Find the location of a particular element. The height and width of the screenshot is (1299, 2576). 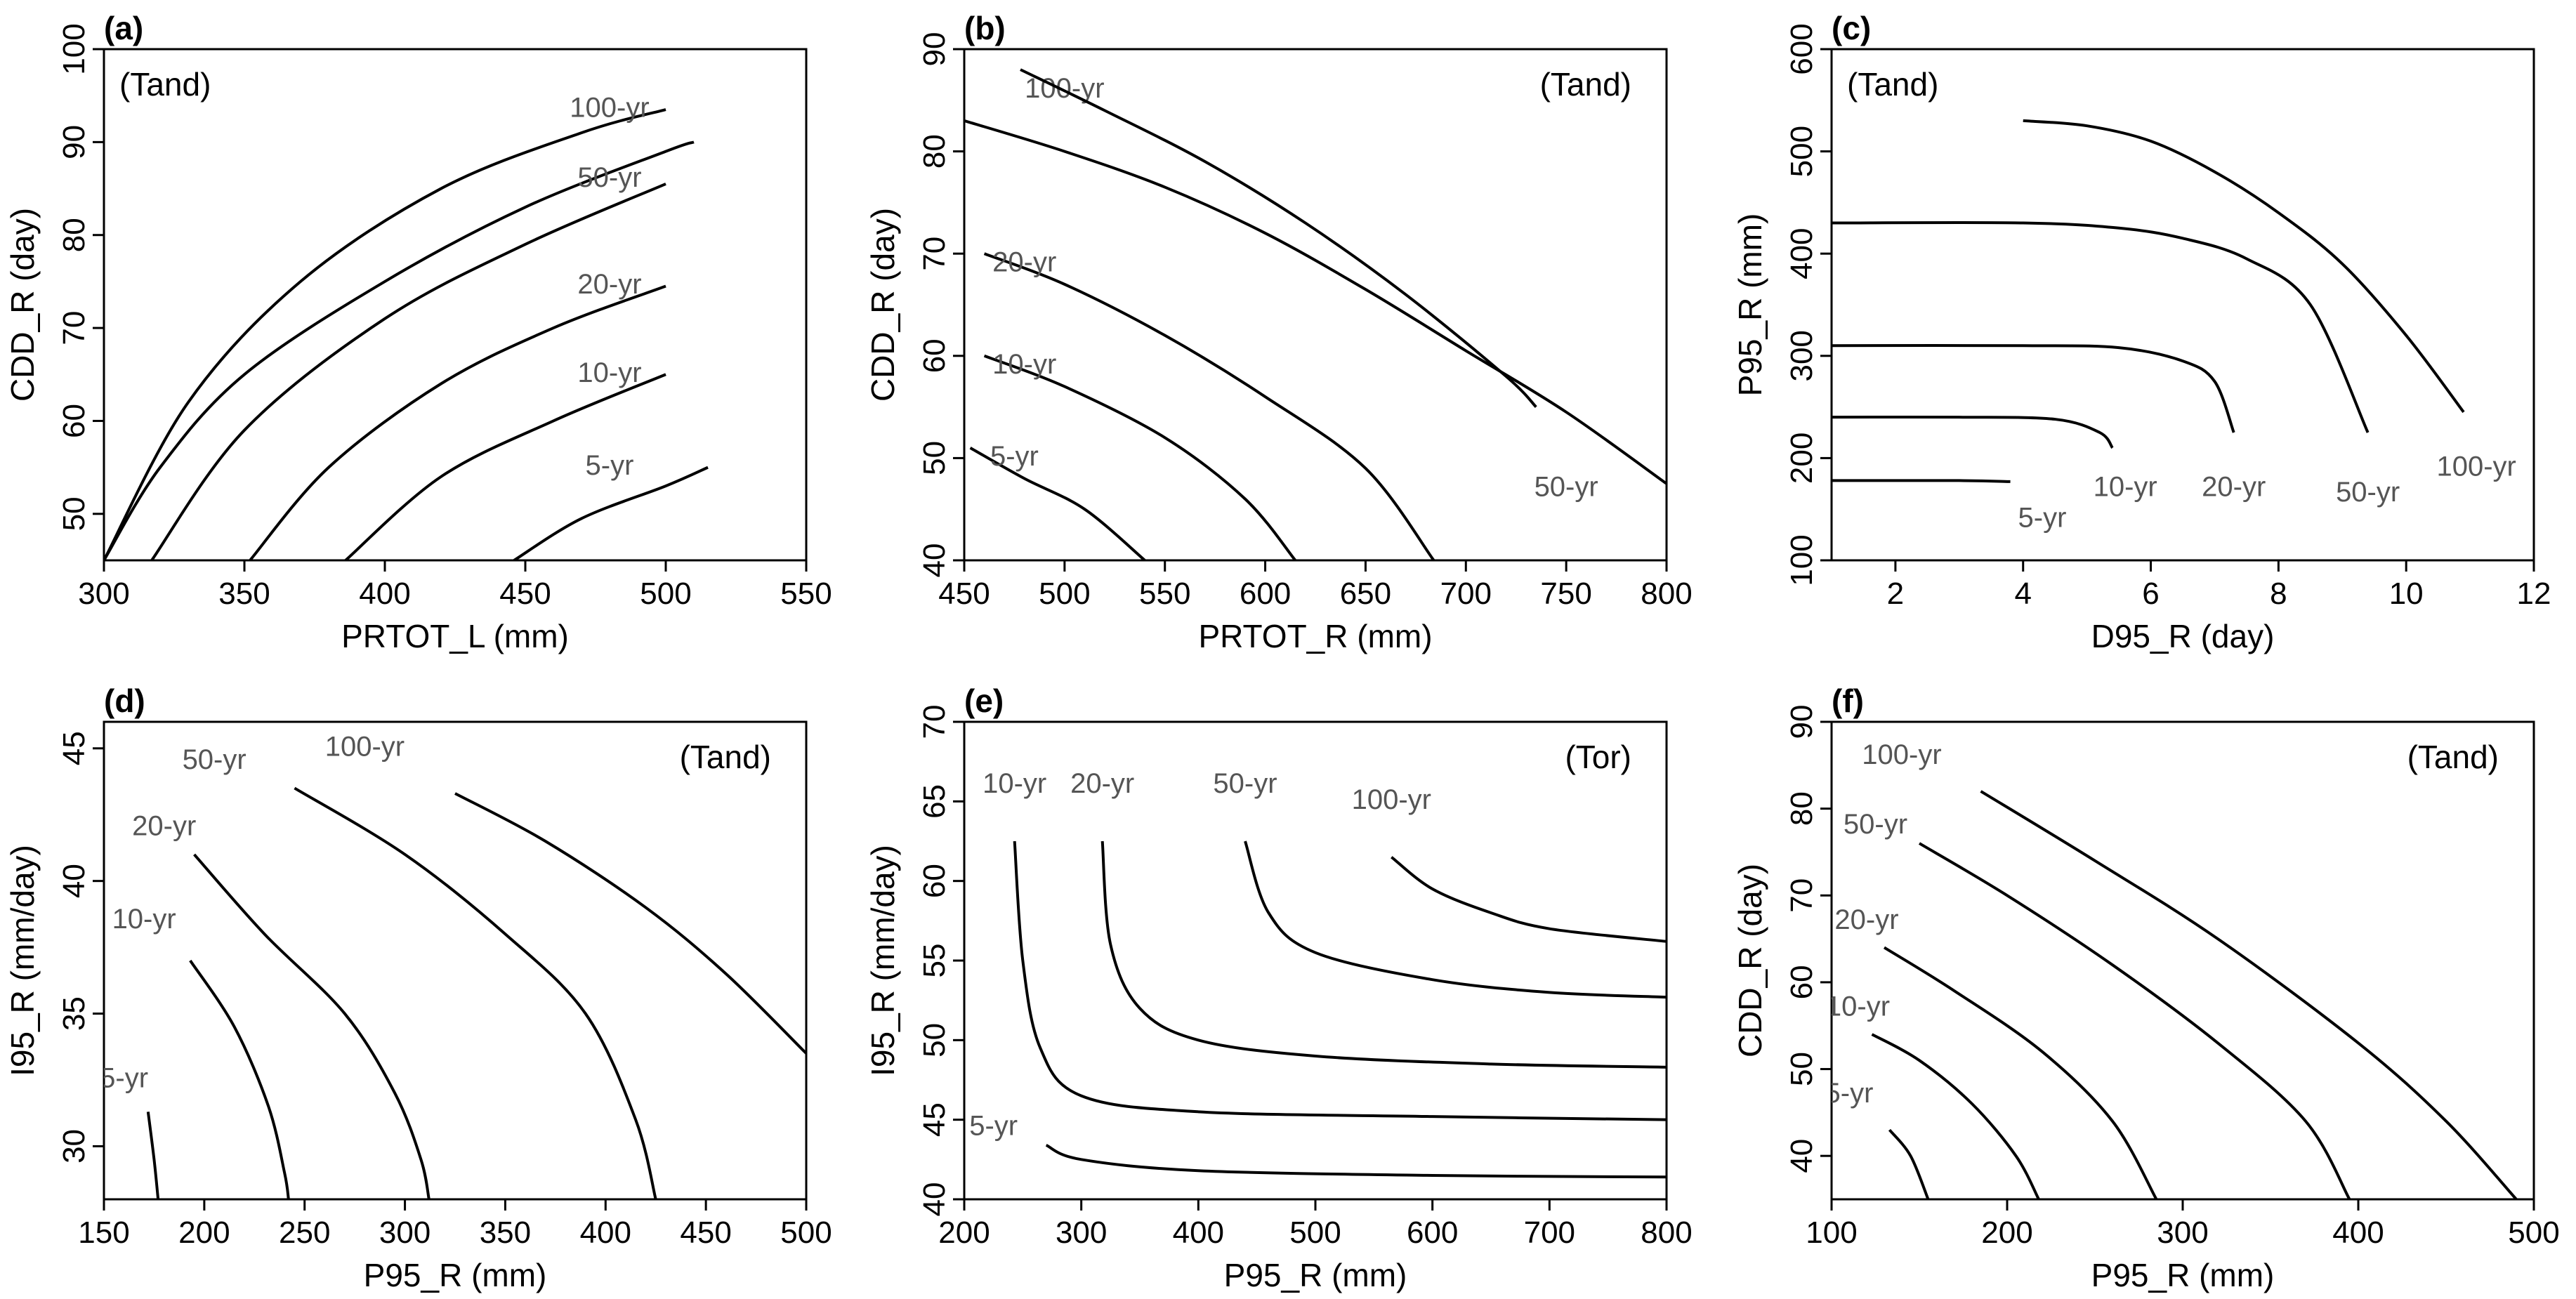

x-axis-label: PRTOT_L (mm) is located at coordinates (455, 636).